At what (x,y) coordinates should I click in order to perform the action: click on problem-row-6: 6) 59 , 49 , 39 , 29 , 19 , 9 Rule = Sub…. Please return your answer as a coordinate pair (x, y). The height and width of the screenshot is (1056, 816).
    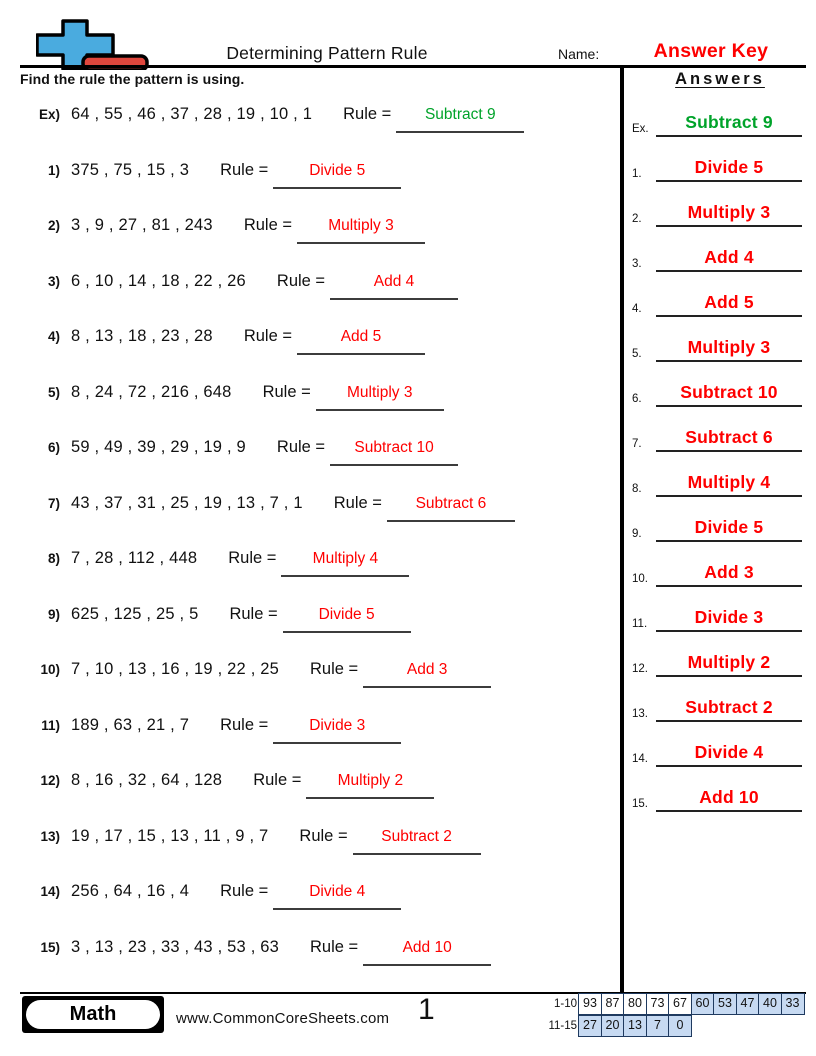
    Looking at the image, I should click on (318, 452).